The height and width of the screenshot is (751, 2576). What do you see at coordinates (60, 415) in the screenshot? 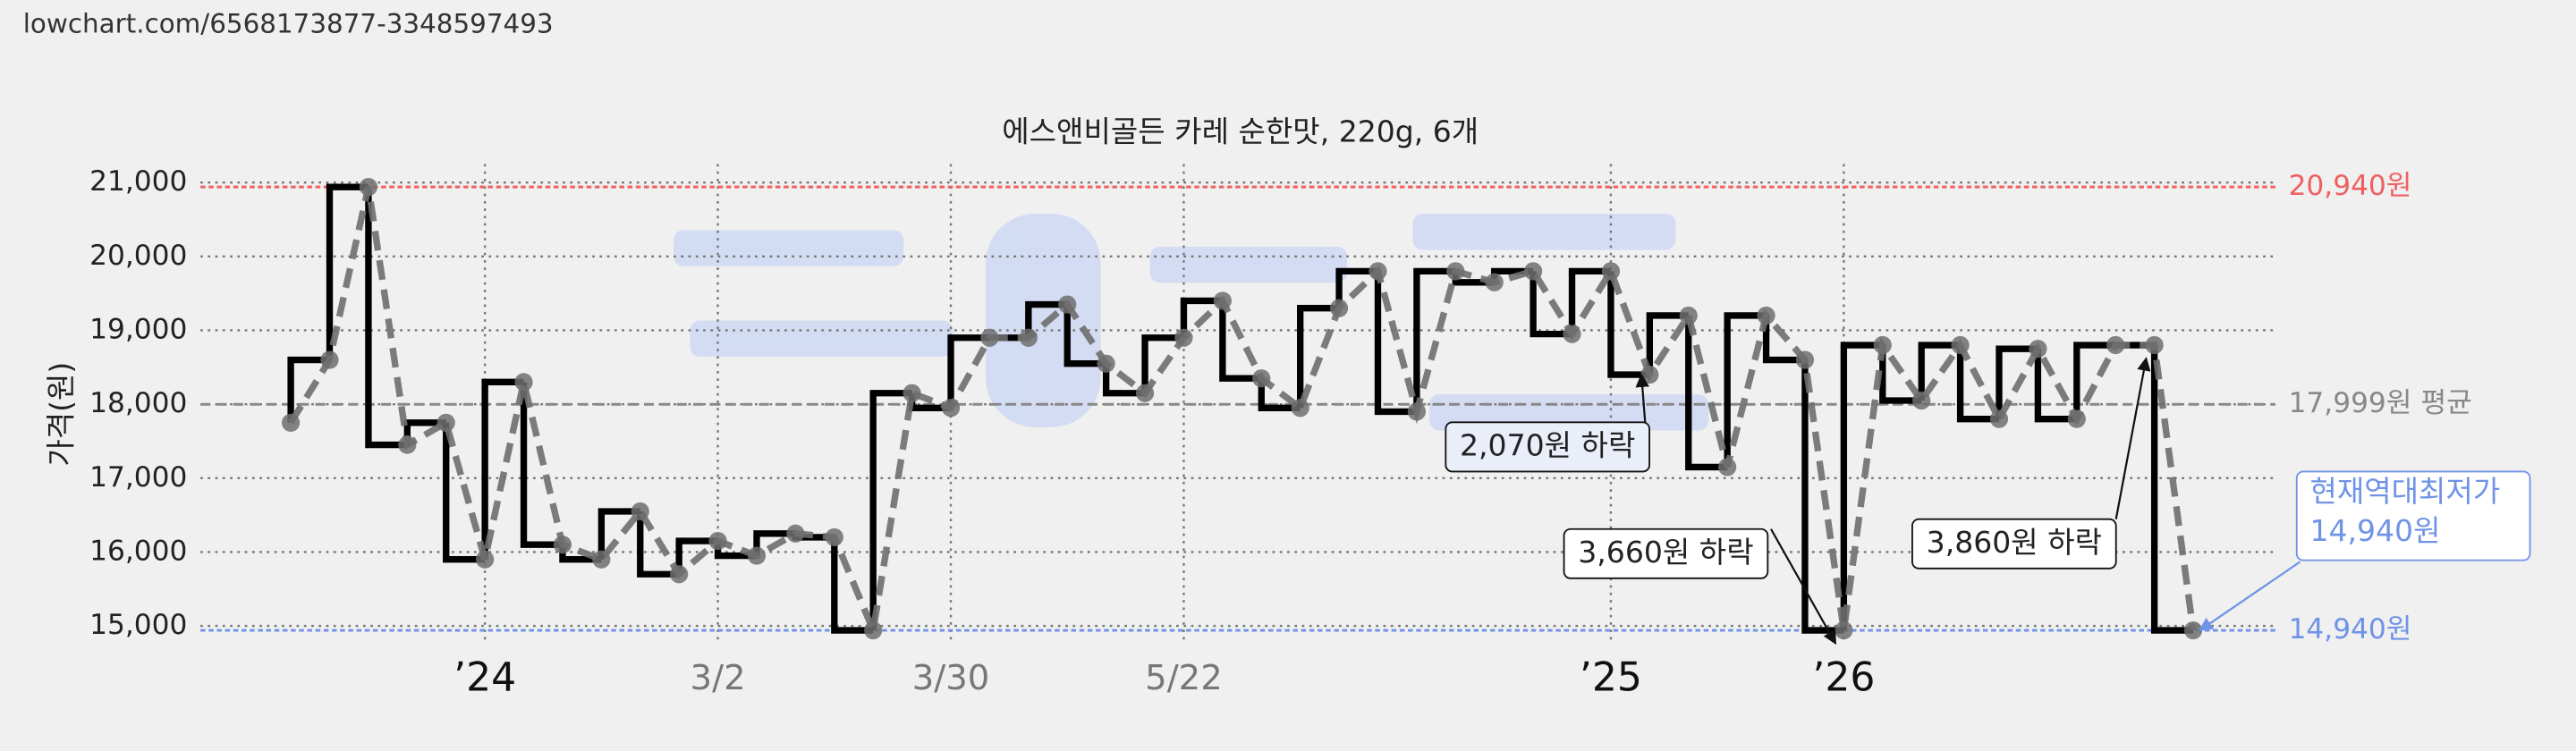
I see `y-axis-label: 가격(원)` at bounding box center [60, 415].